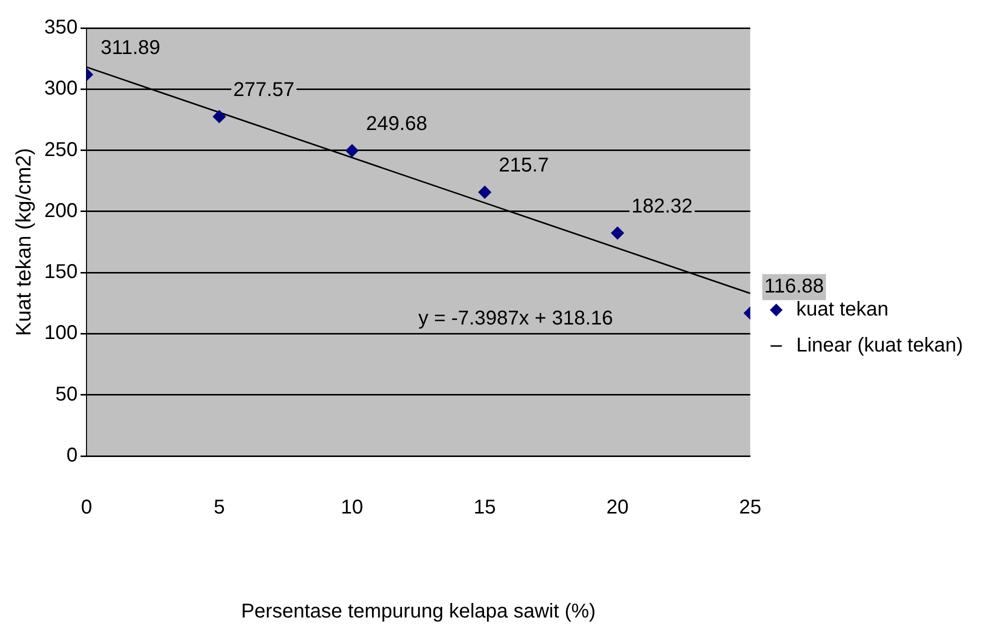 The width and height of the screenshot is (995, 641). I want to click on legend-label: Linear (kuat tekan), so click(880, 345).